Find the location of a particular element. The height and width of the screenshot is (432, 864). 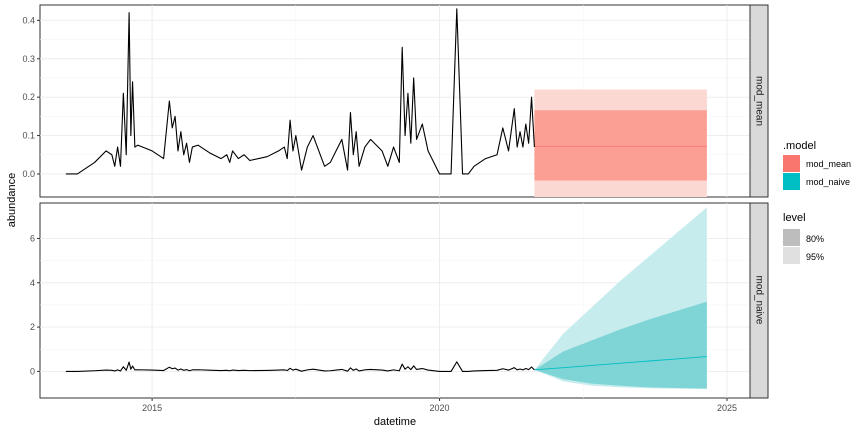

forecast-bands-mod-naive is located at coordinates (620, 298).